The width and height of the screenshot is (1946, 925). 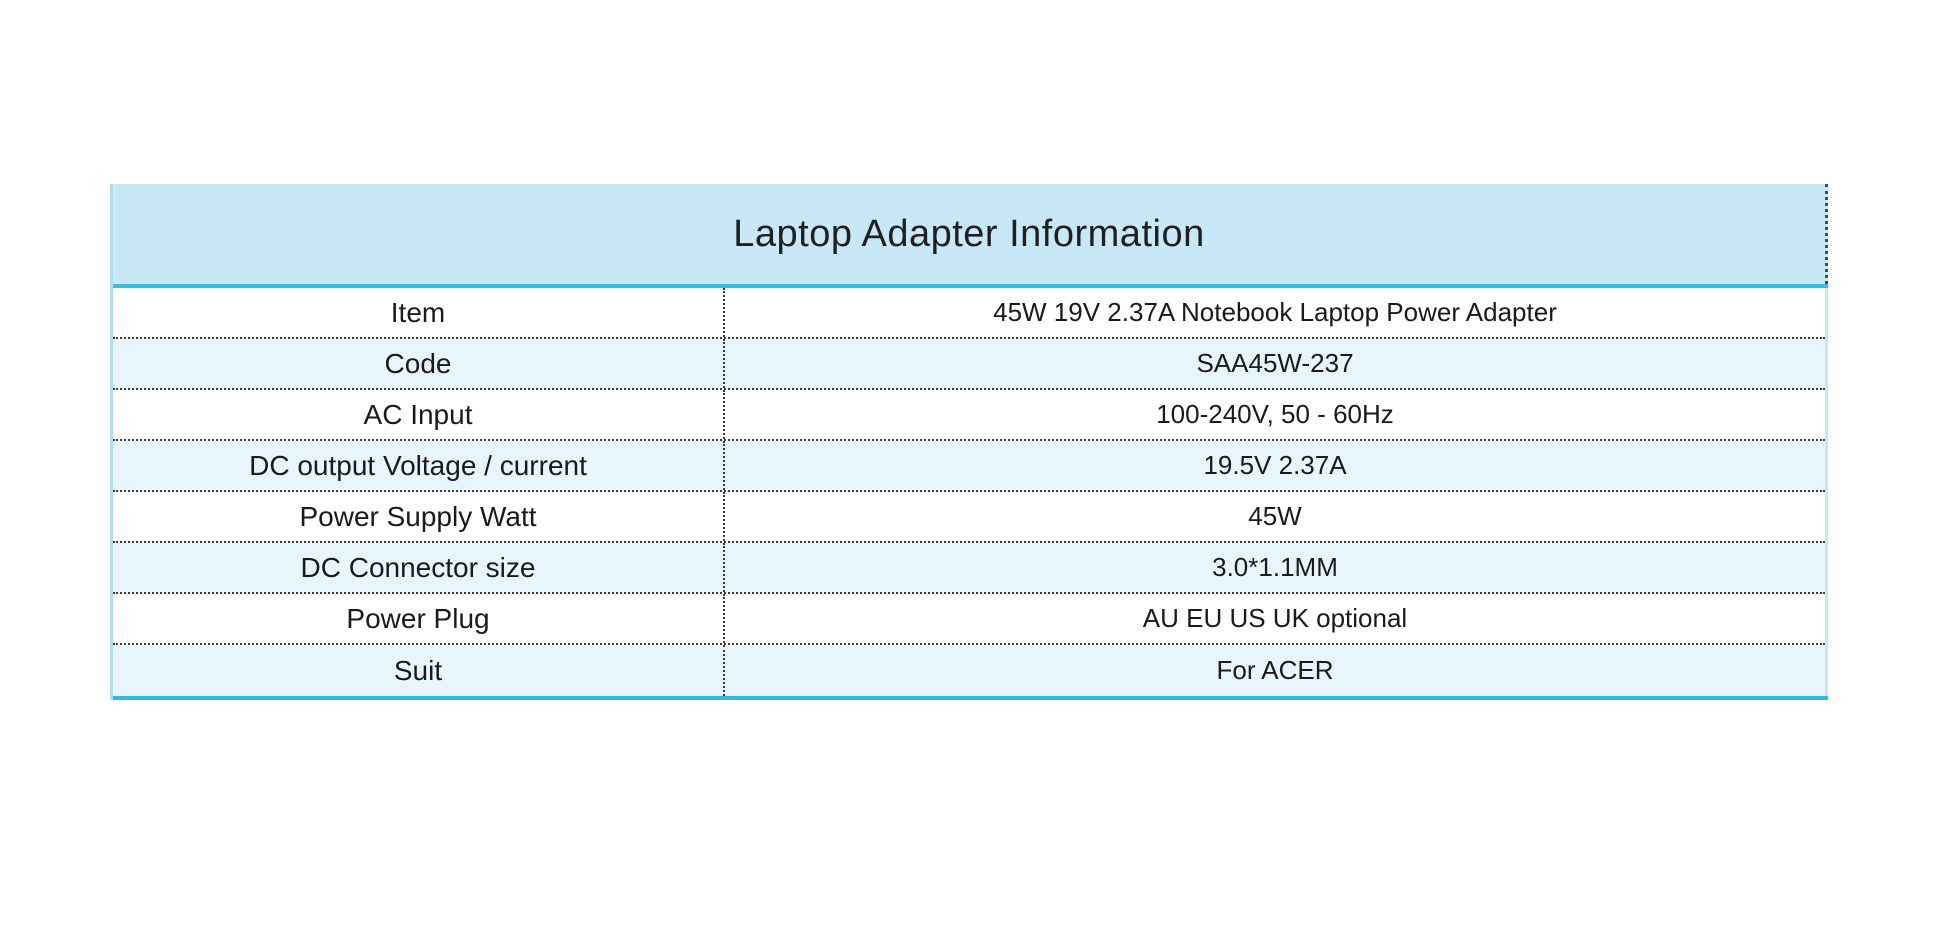 I want to click on row-value: 100-240V, 50 - 60Hz, so click(x=1275, y=414).